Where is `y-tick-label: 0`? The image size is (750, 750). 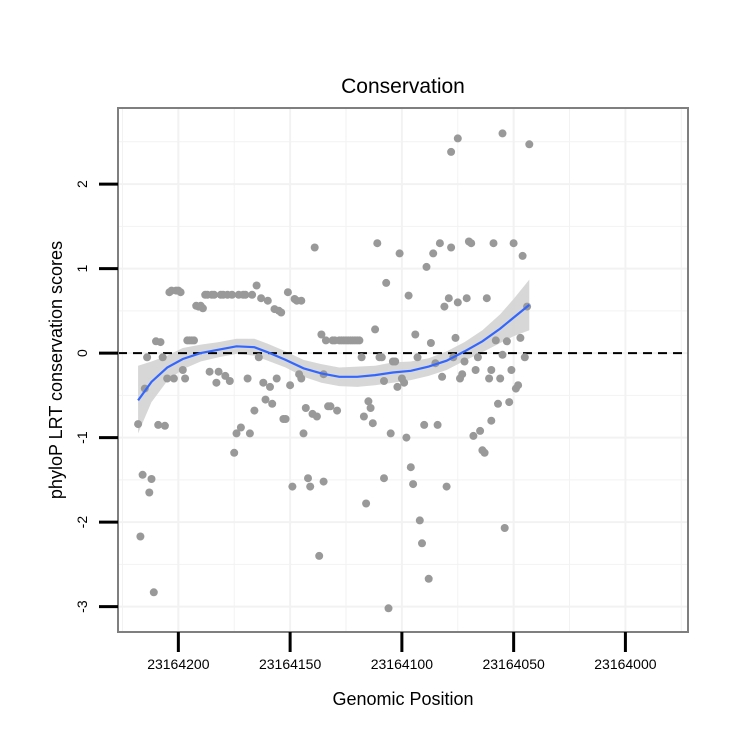
y-tick-label: 0 is located at coordinates (82, 353).